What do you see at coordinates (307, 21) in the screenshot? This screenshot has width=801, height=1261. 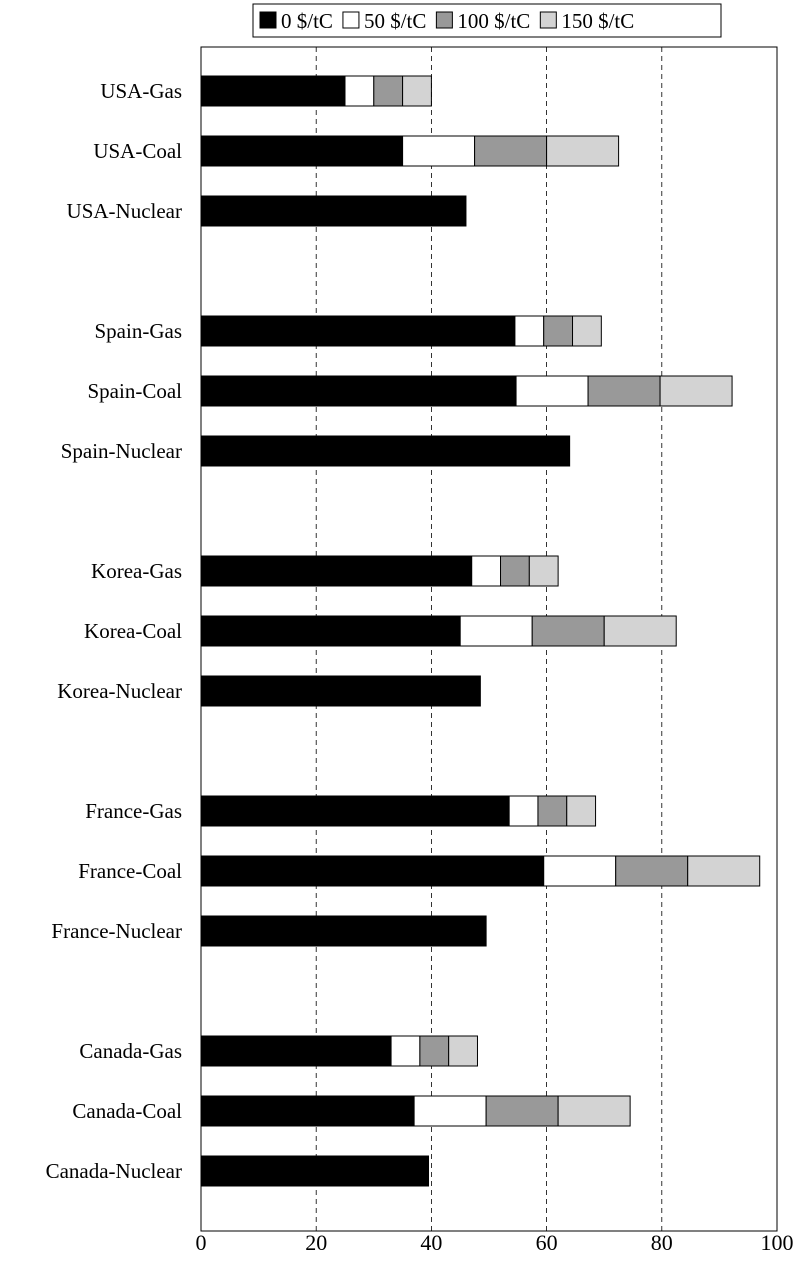 I see `legend-label-0-tc: 0 $/tC` at bounding box center [307, 21].